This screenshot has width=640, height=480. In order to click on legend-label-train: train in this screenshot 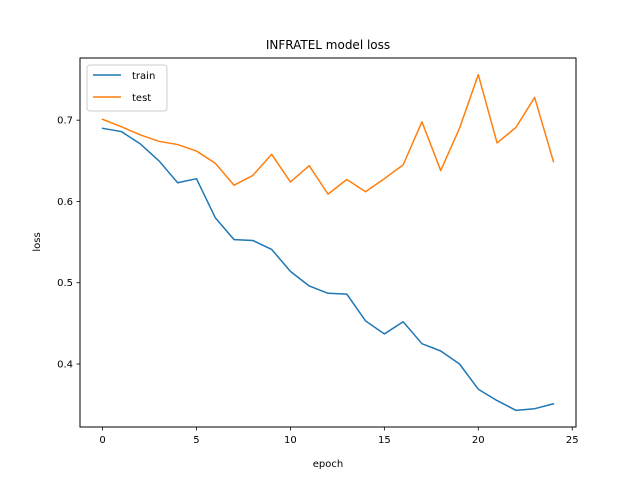, I will do `click(143, 76)`.